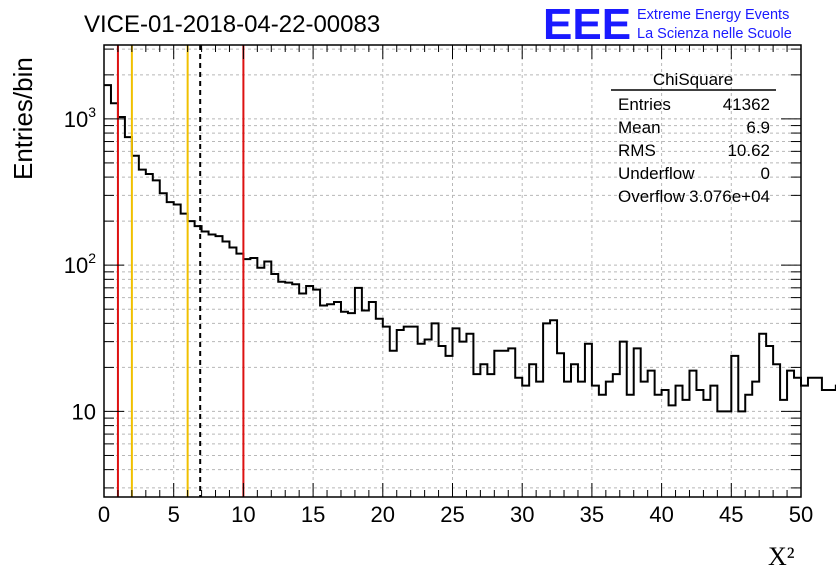  What do you see at coordinates (80, 118) in the screenshot?
I see `y-tick-label: 10³` at bounding box center [80, 118].